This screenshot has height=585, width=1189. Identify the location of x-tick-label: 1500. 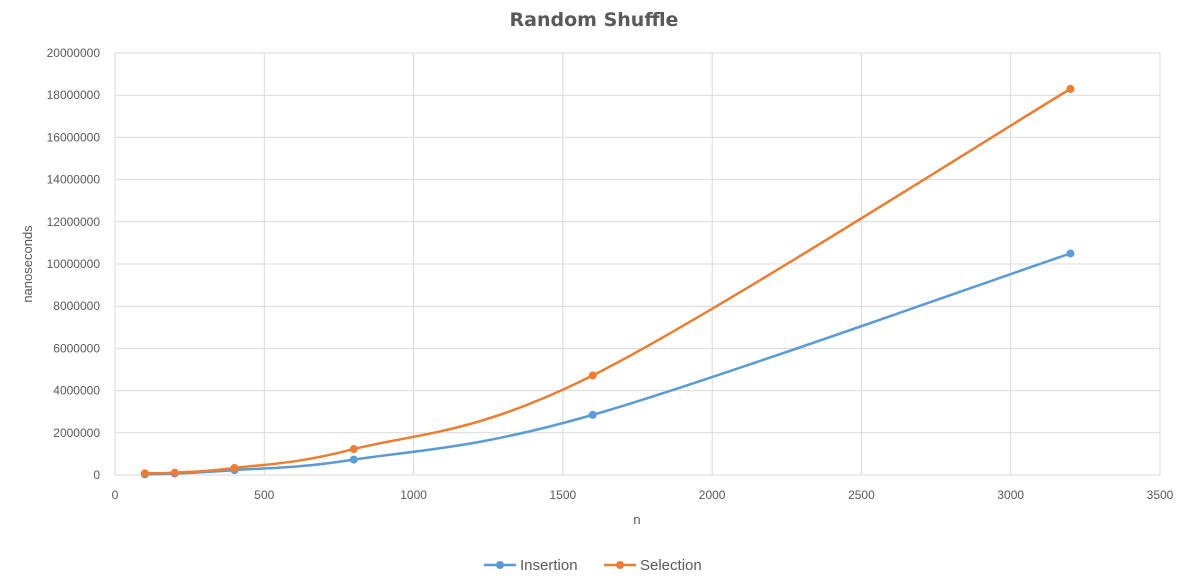
(563, 495).